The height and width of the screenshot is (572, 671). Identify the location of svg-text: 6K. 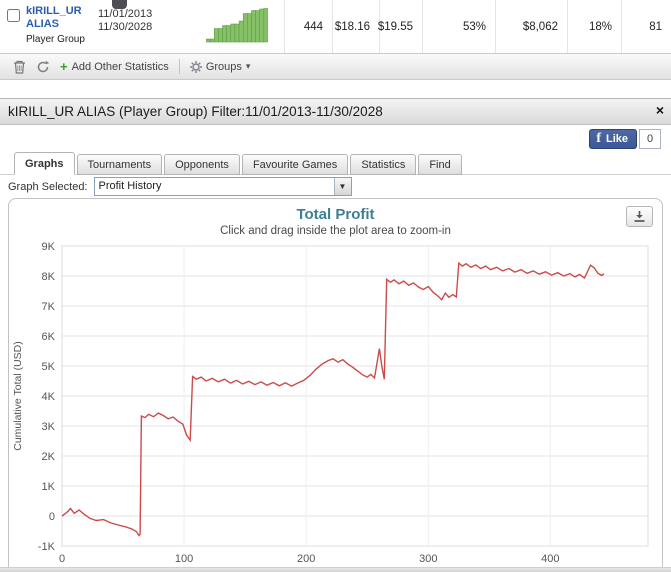
(49, 337).